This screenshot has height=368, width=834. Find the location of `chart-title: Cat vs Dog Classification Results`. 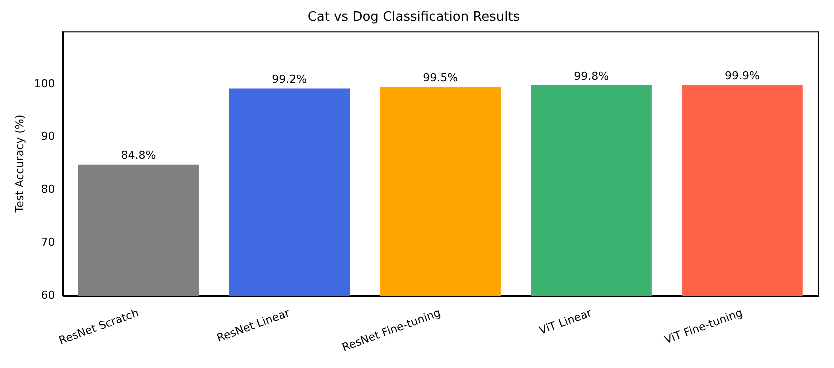

chart-title: Cat vs Dog Classification Results is located at coordinates (414, 18).